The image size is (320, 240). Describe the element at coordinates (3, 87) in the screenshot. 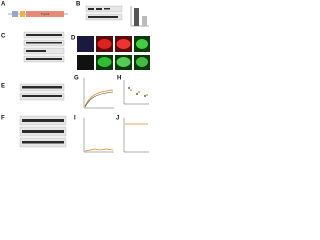

I see `panel-label: E` at that location.